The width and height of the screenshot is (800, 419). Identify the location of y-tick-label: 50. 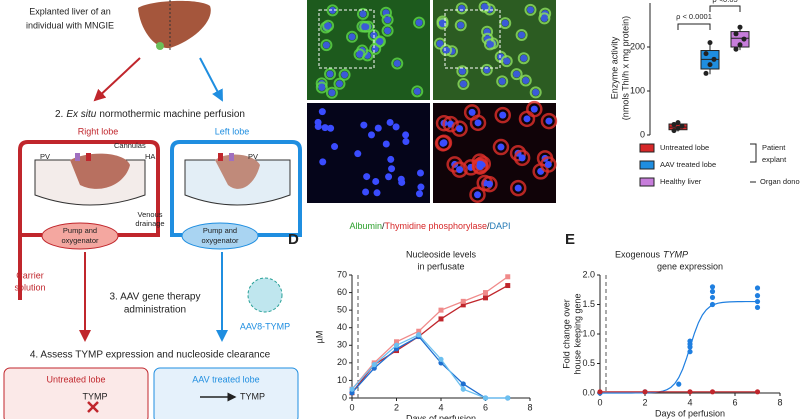
(342, 310).